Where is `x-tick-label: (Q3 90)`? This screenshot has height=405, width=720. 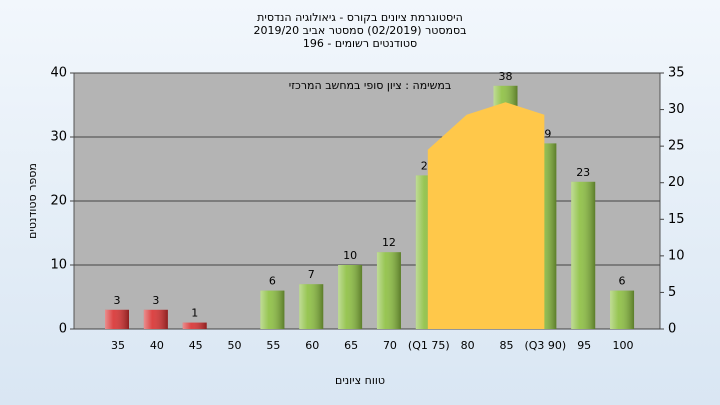 x-tick-label: (Q3 90) is located at coordinates (545, 345).